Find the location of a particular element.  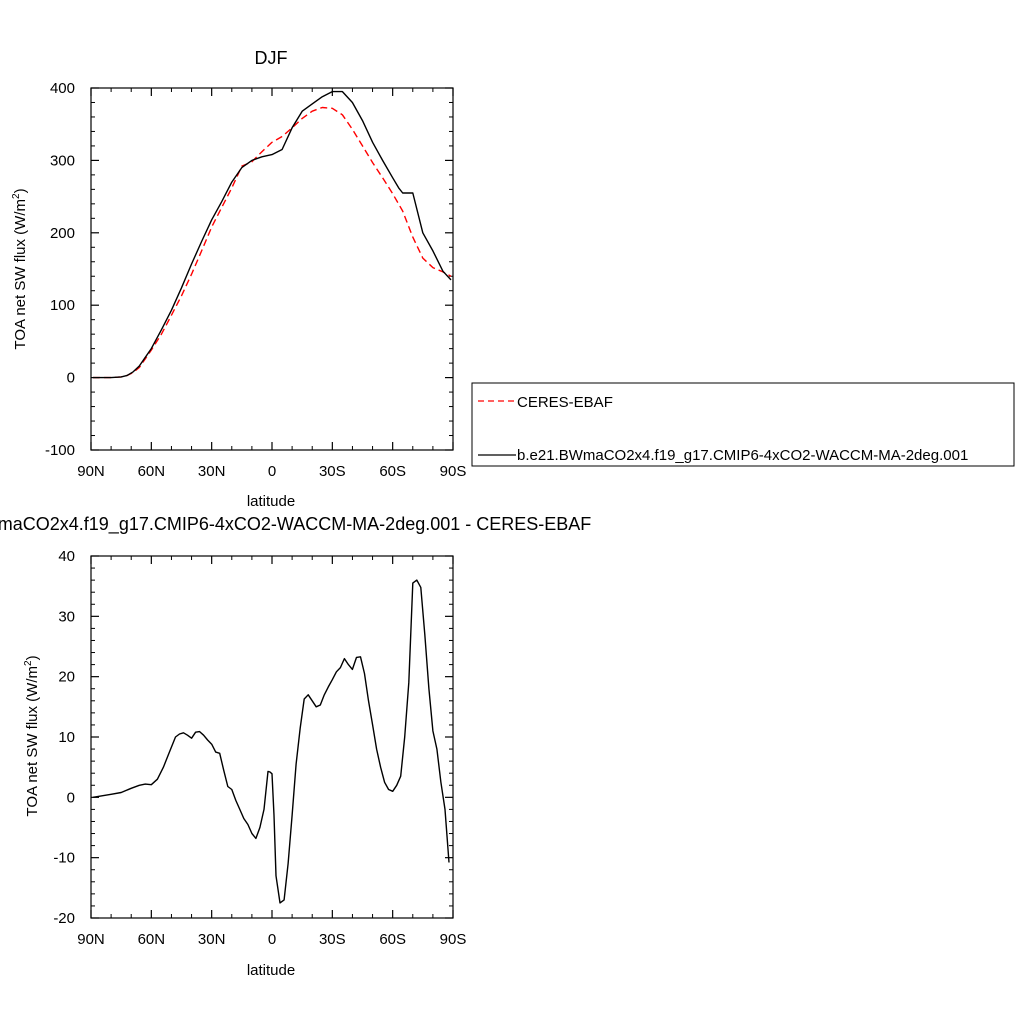

bottom-chart-xtick-label: 0 is located at coordinates (272, 939).